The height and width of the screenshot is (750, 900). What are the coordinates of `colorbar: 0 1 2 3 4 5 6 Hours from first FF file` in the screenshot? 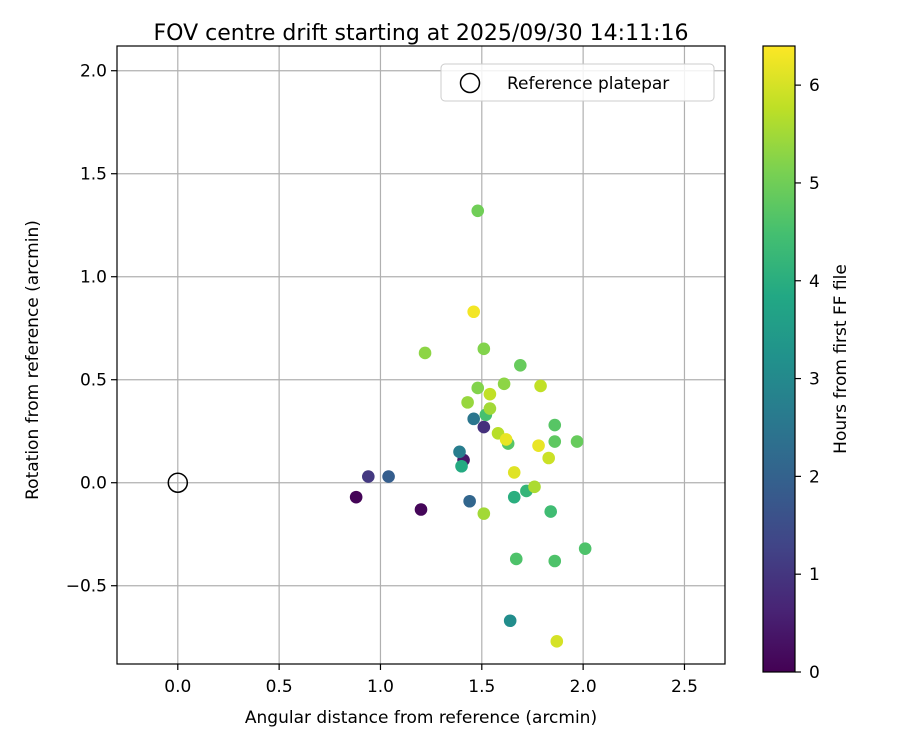 It's located at (806, 364).